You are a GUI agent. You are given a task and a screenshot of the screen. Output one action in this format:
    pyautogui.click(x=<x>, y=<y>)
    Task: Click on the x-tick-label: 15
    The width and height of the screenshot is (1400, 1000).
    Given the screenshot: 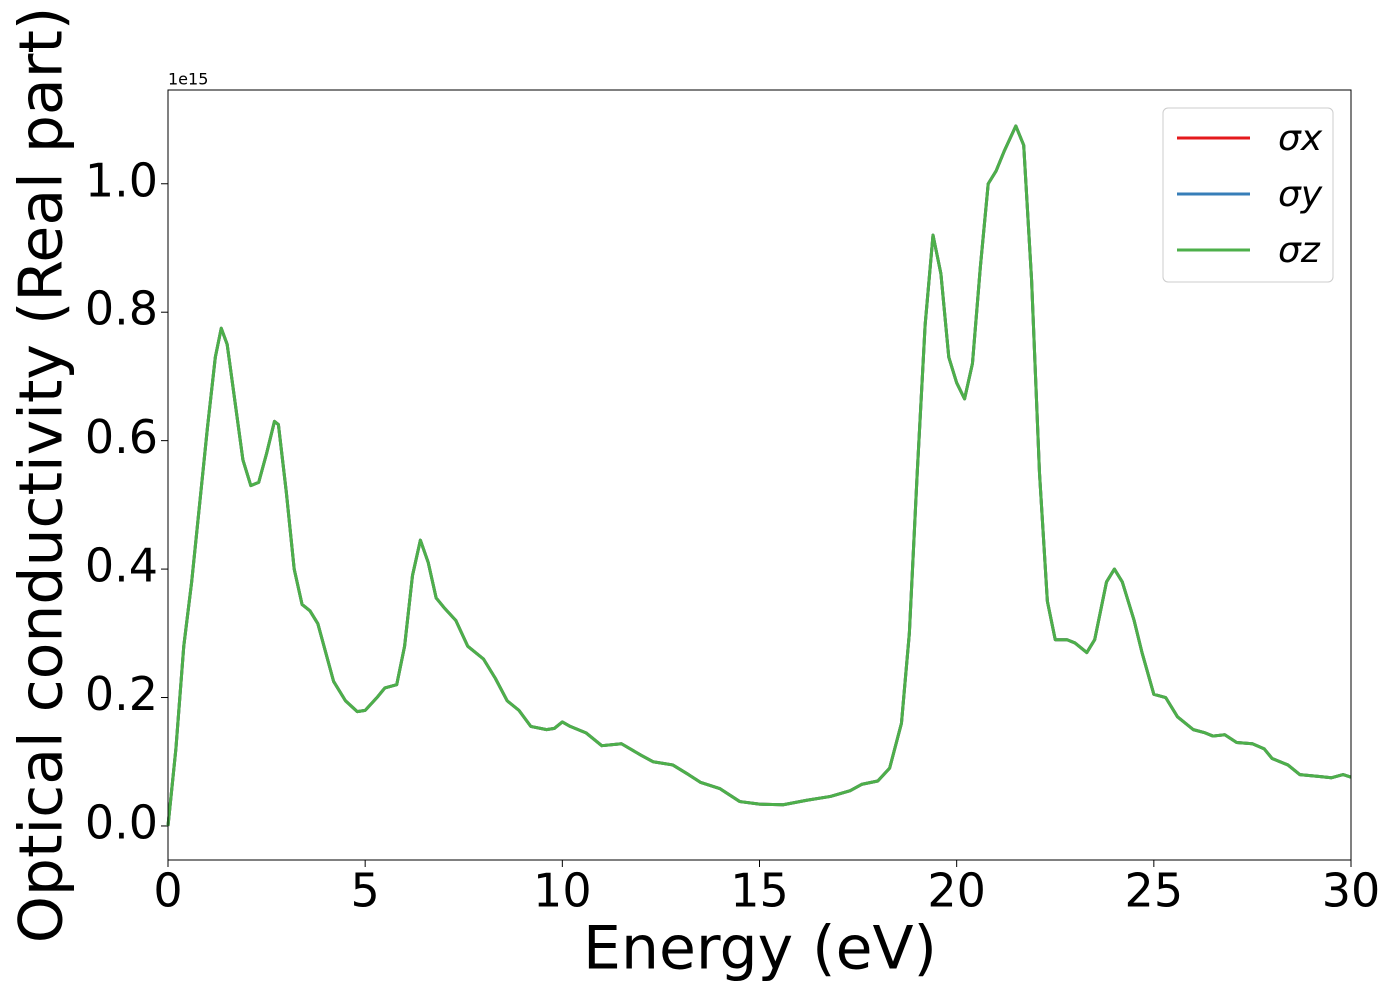 What is the action you would take?
    pyautogui.click(x=759, y=891)
    